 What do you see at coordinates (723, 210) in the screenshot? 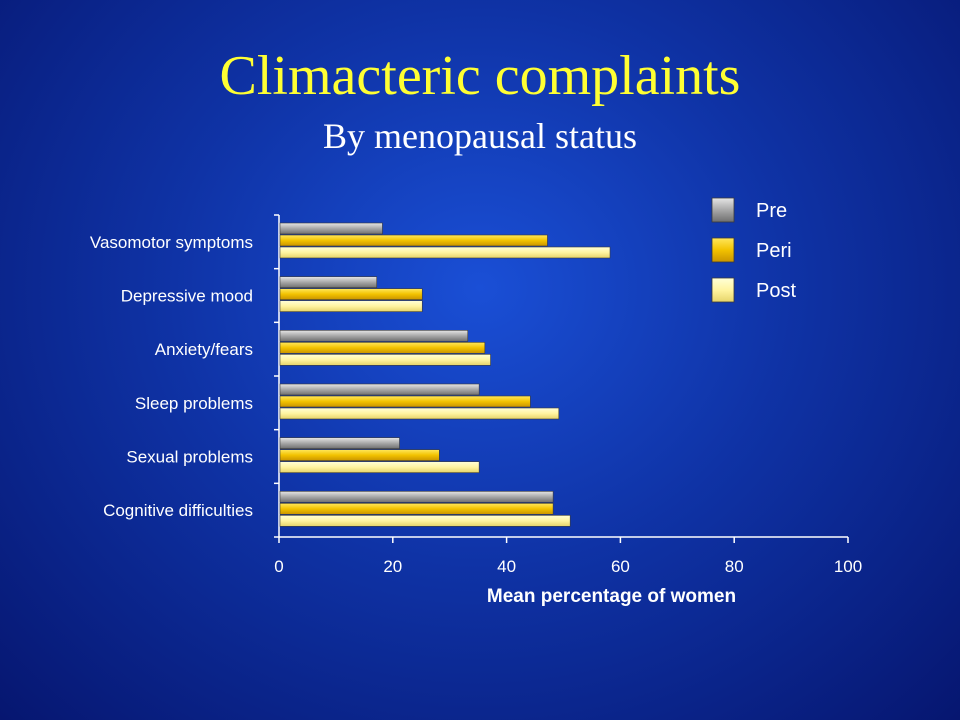
I see `legend-swatch-pre` at bounding box center [723, 210].